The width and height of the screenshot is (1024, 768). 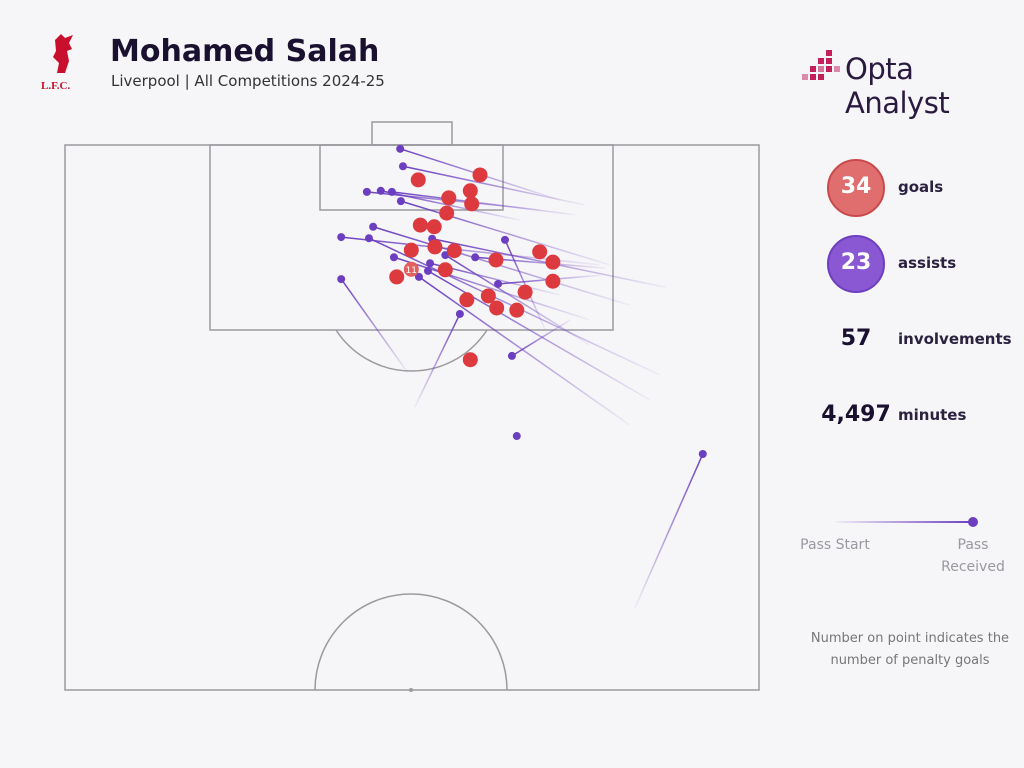 I want to click on penalty-point, so click(x=411, y=269).